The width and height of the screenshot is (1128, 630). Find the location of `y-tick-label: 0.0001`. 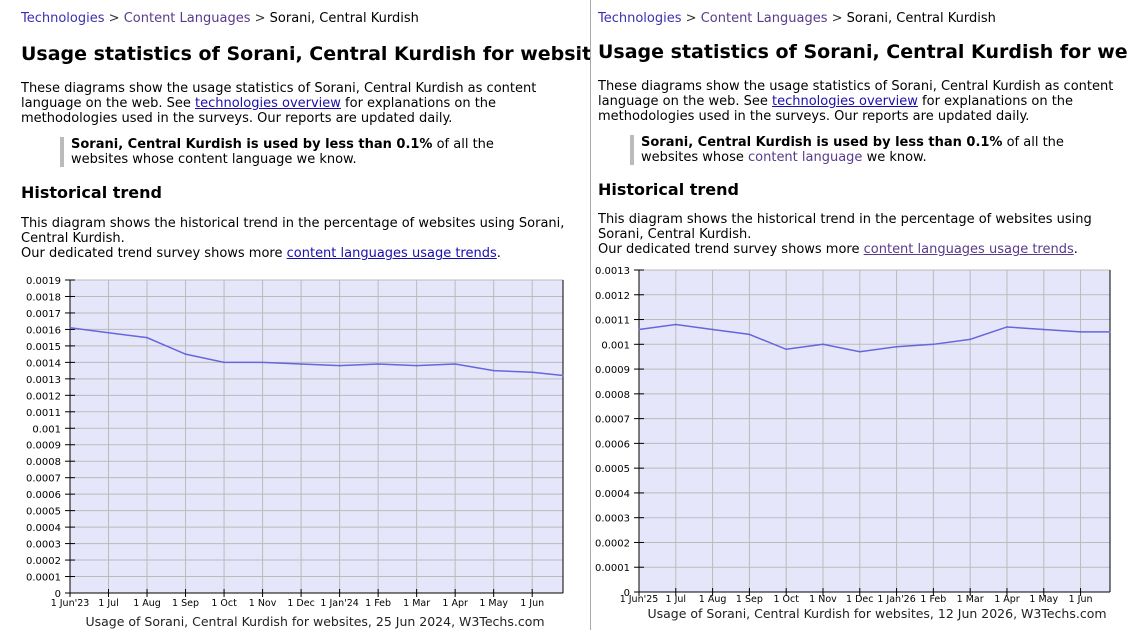

y-tick-label: 0.0001 is located at coordinates (43, 578).